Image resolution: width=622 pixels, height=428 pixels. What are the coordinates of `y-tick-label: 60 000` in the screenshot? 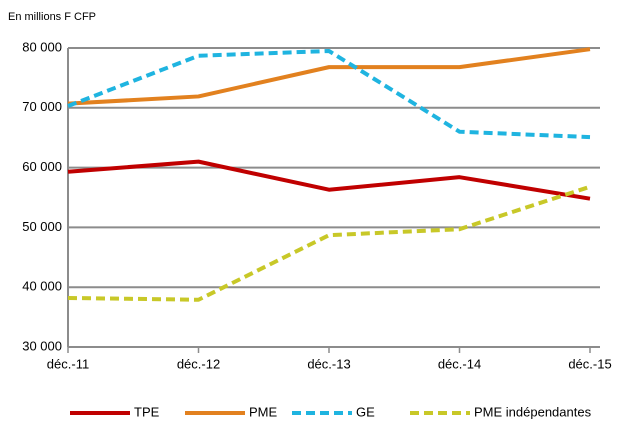 It's located at (42, 166).